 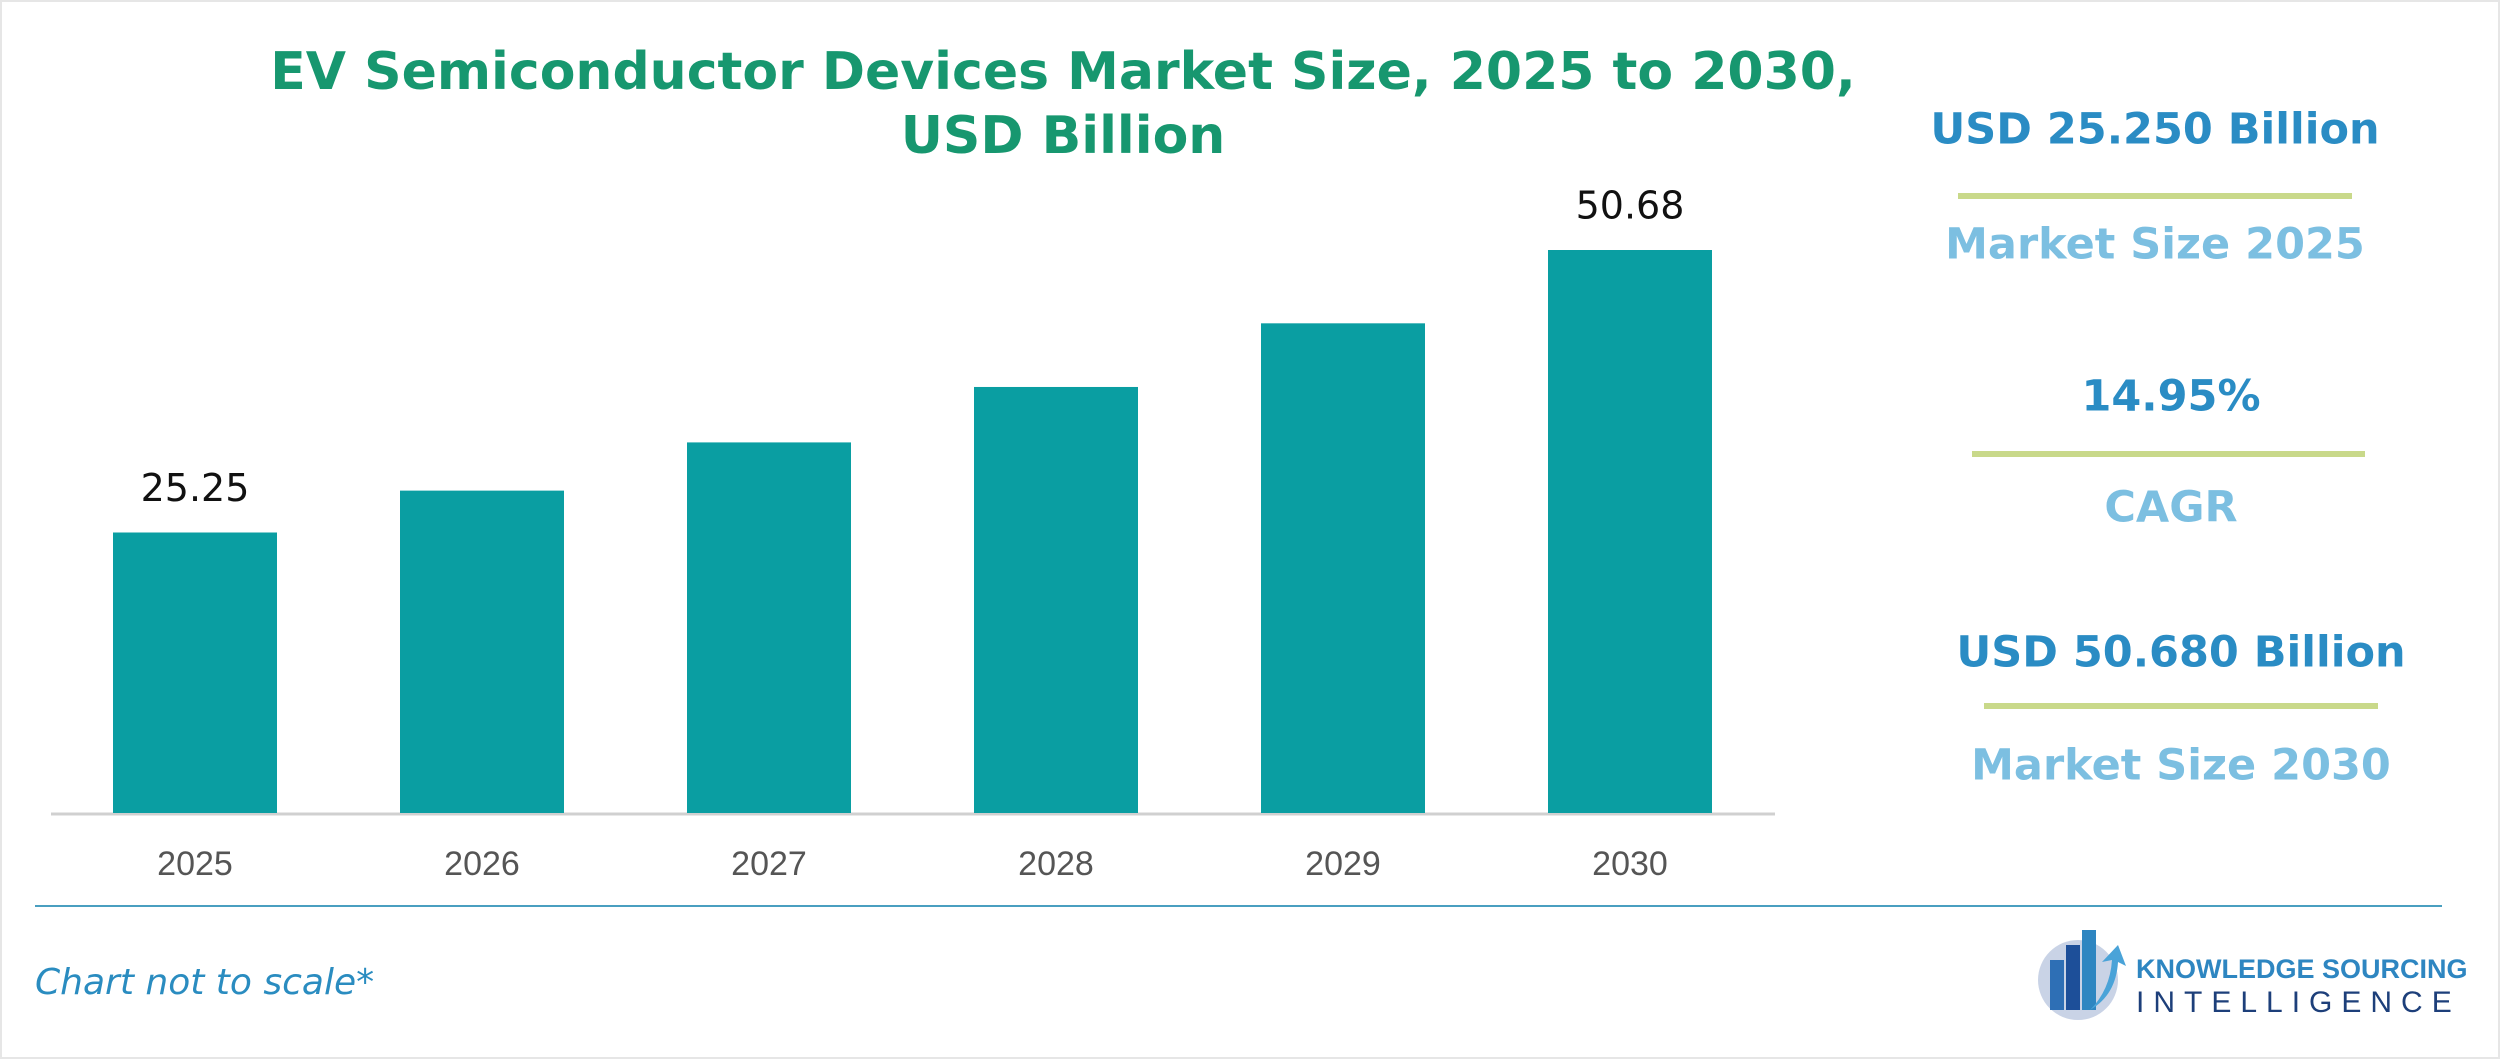 I want to click on x-tick-label: 2027, so click(x=769, y=864).